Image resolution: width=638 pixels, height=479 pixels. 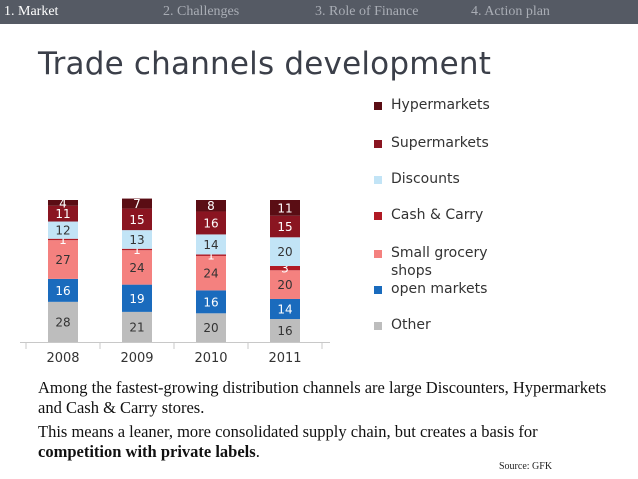 What do you see at coordinates (510, 11) in the screenshot?
I see `tab-action-plan: 4. Action plan` at bounding box center [510, 11].